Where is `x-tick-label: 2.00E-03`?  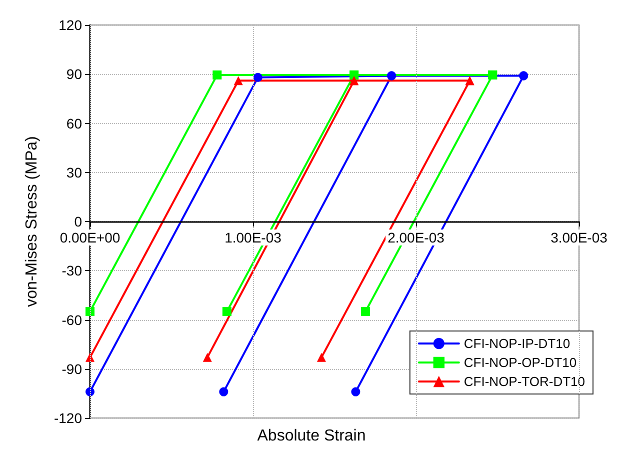 x-tick-label: 2.00E-03 is located at coordinates (416, 238).